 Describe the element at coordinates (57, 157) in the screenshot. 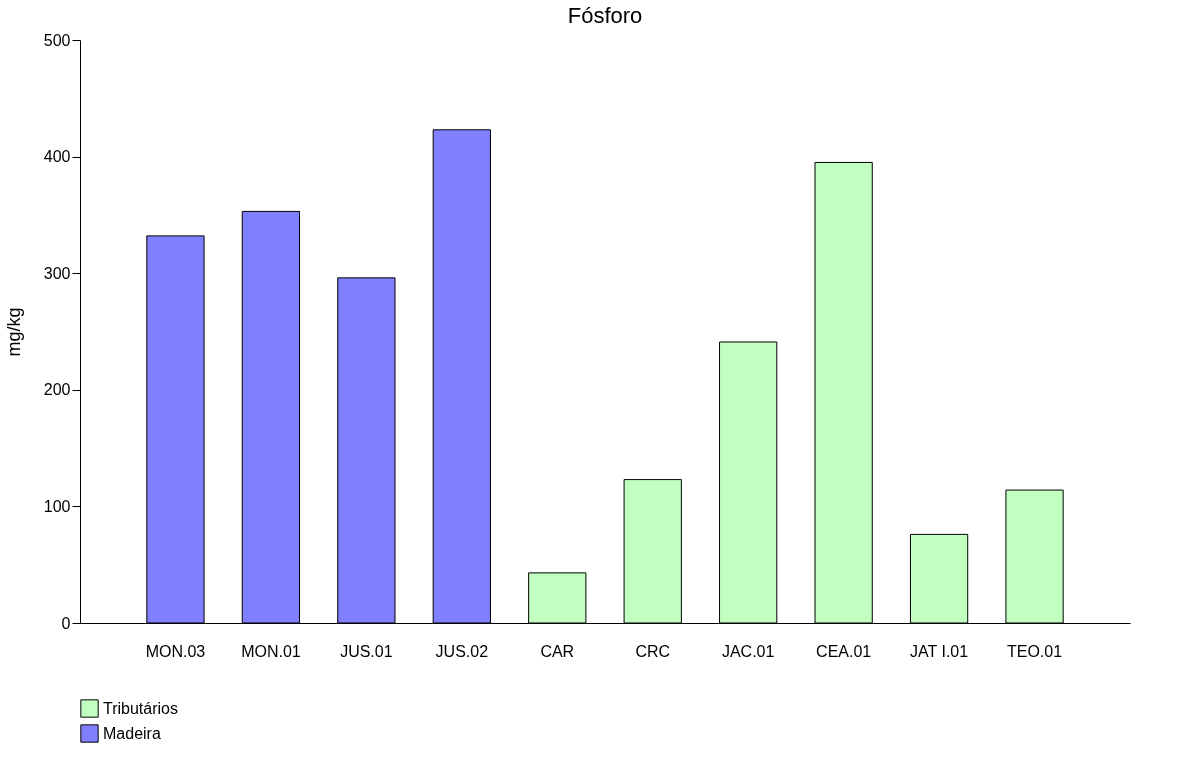

I see `y-tick-label: 400` at that location.